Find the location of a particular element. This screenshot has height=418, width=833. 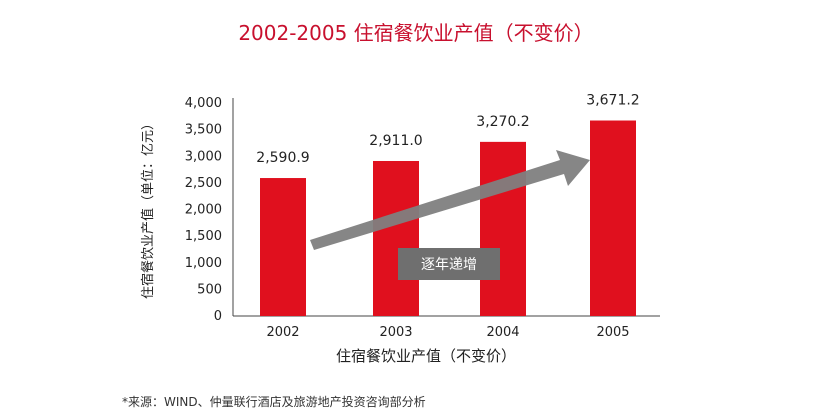

y-tick-label: 3,500 is located at coordinates (203, 130).